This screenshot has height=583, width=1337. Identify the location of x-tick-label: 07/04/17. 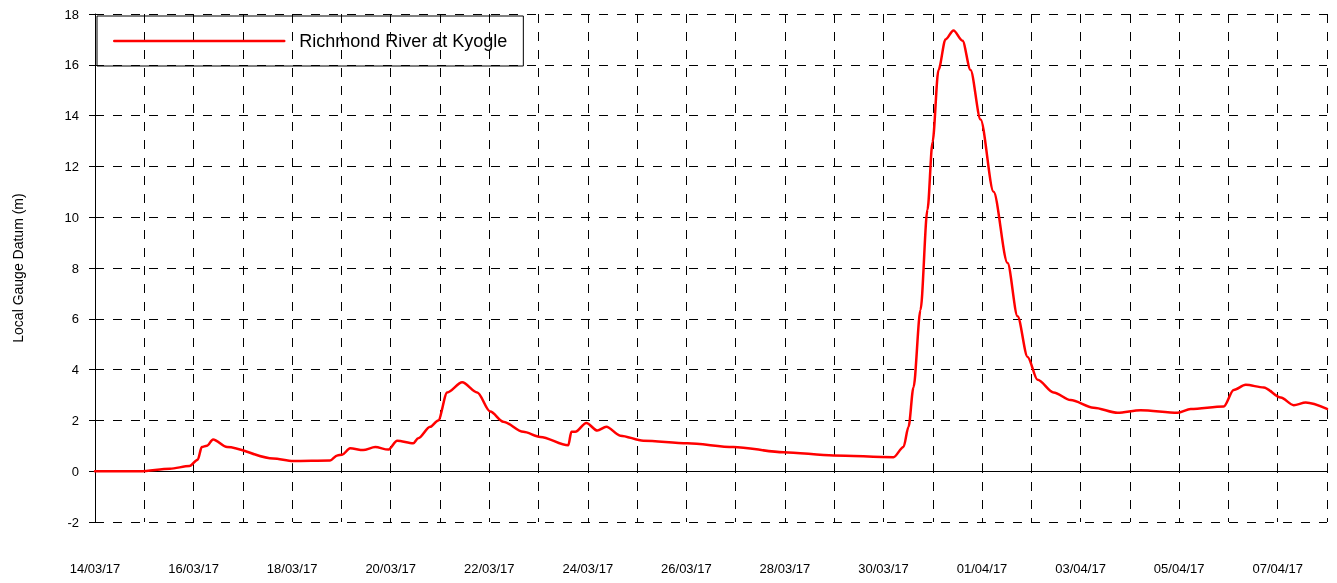
(1278, 568).